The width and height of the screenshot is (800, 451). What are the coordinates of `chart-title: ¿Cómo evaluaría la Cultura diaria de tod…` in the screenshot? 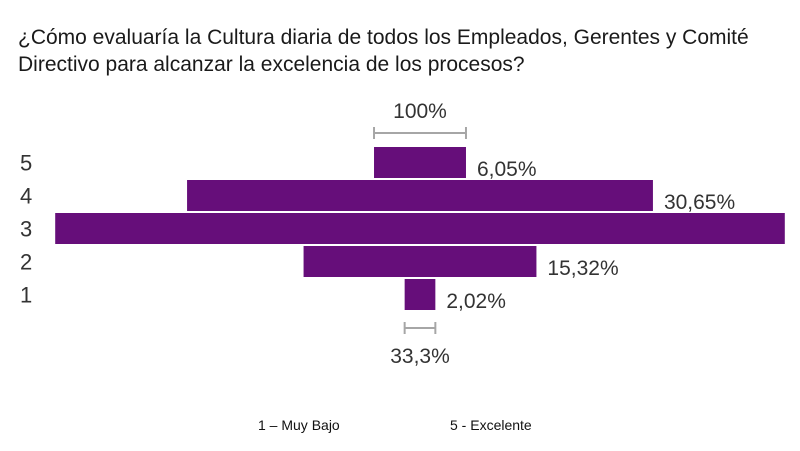 It's located at (383, 51).